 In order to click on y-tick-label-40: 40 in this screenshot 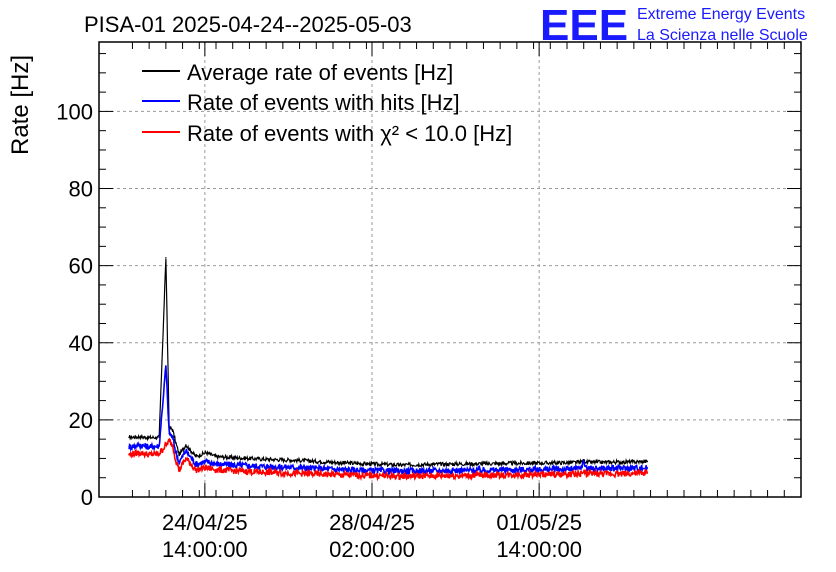, I will do `click(81, 343)`.